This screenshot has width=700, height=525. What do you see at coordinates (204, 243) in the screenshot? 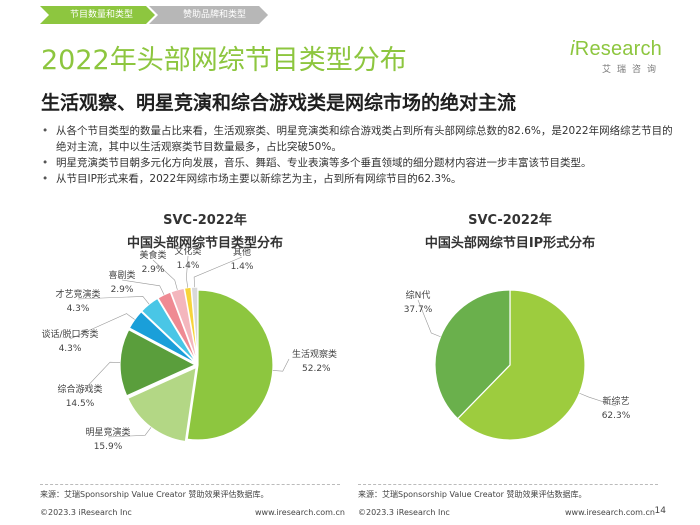
I see `chart1-title-line2: 中国头部网综节目类型分布` at bounding box center [204, 243].